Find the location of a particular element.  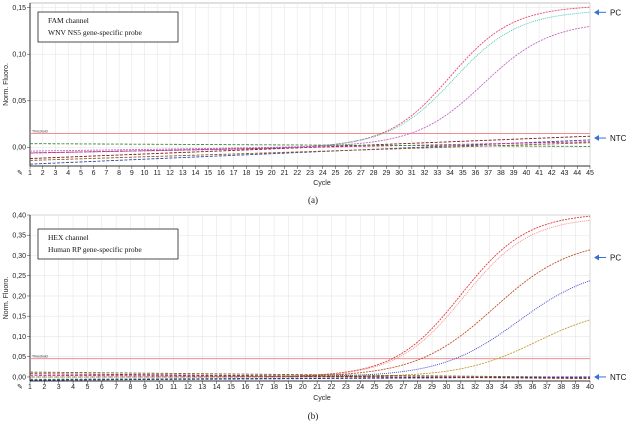

x-tick-label: 44 is located at coordinates (577, 173).